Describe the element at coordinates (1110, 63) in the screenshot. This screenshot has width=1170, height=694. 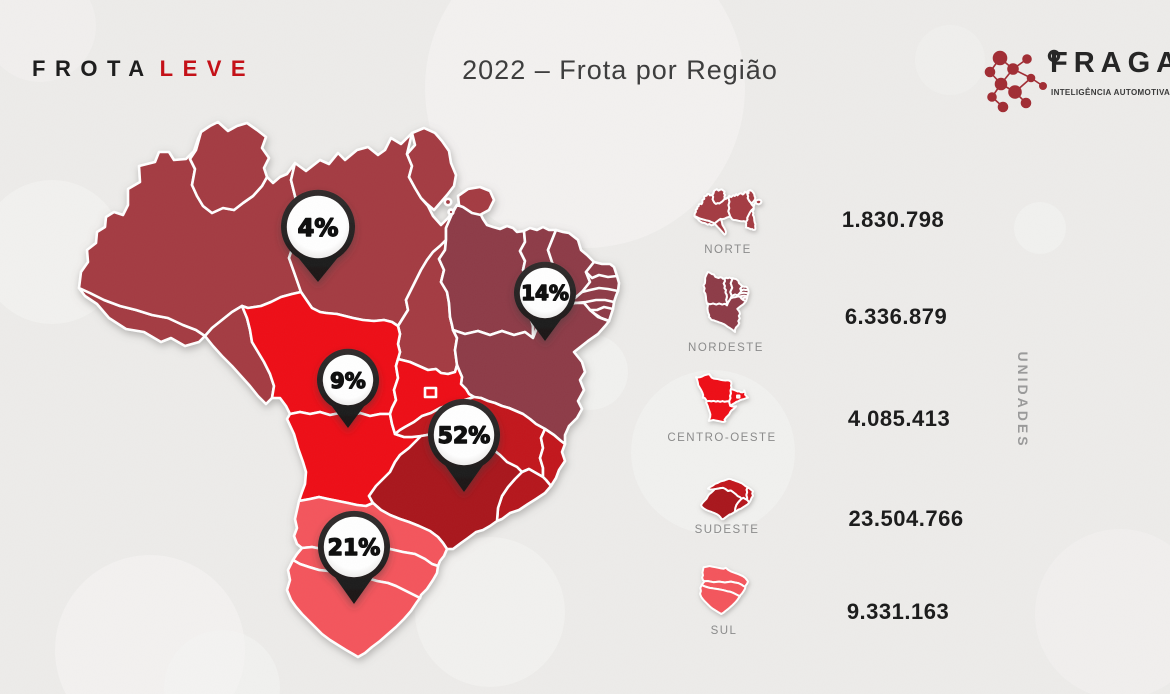
I see `logo-name: FRAGA` at that location.